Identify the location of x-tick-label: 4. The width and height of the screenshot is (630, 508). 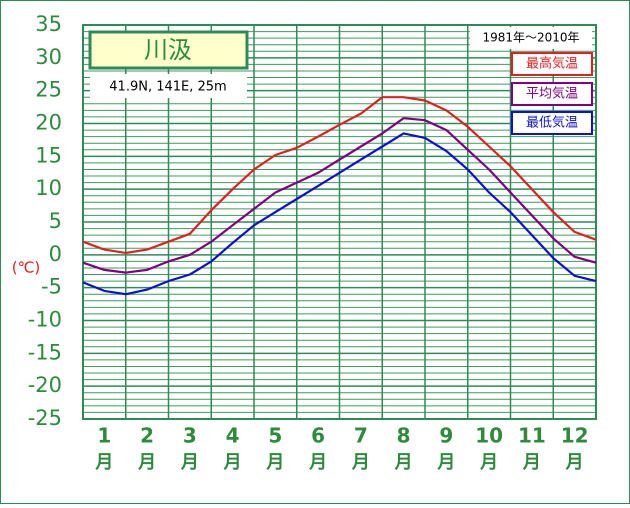
(233, 436).